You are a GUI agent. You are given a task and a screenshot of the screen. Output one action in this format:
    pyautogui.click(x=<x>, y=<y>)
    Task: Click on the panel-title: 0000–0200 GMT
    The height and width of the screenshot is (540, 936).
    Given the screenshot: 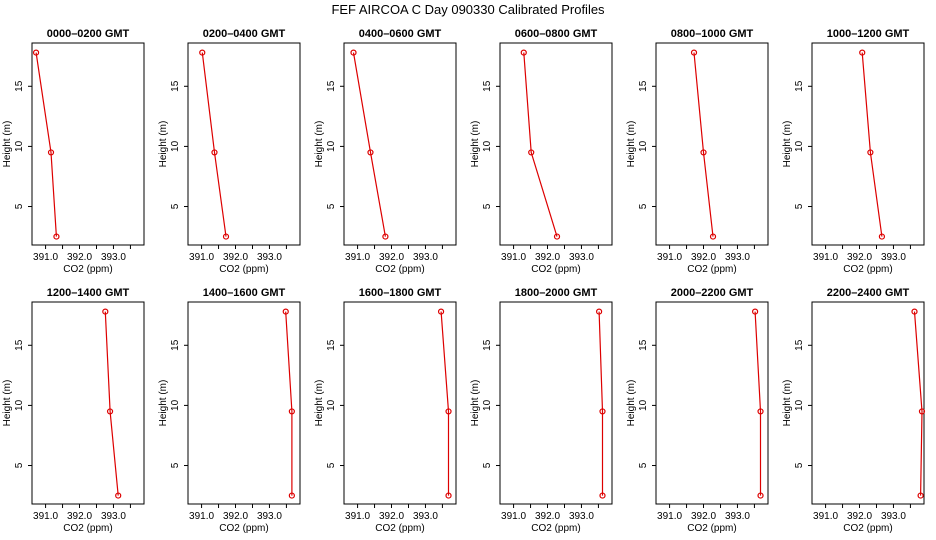 What is the action you would take?
    pyautogui.click(x=88, y=34)
    